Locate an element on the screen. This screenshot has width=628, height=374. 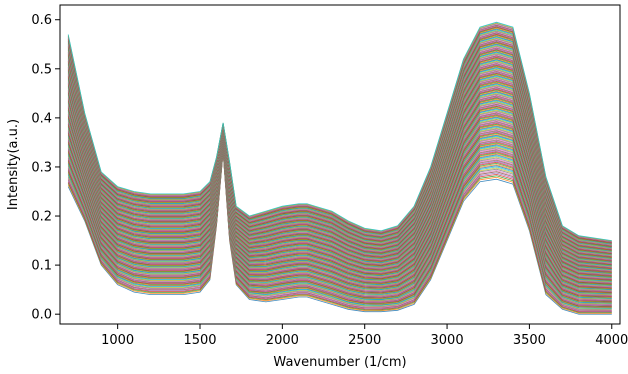
x-tick-label: 1500 is located at coordinates (199, 340).